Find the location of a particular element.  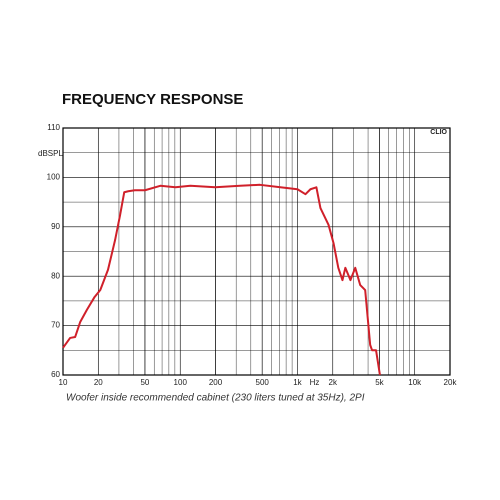

y-tick-label: 110 is located at coordinates (53, 127).